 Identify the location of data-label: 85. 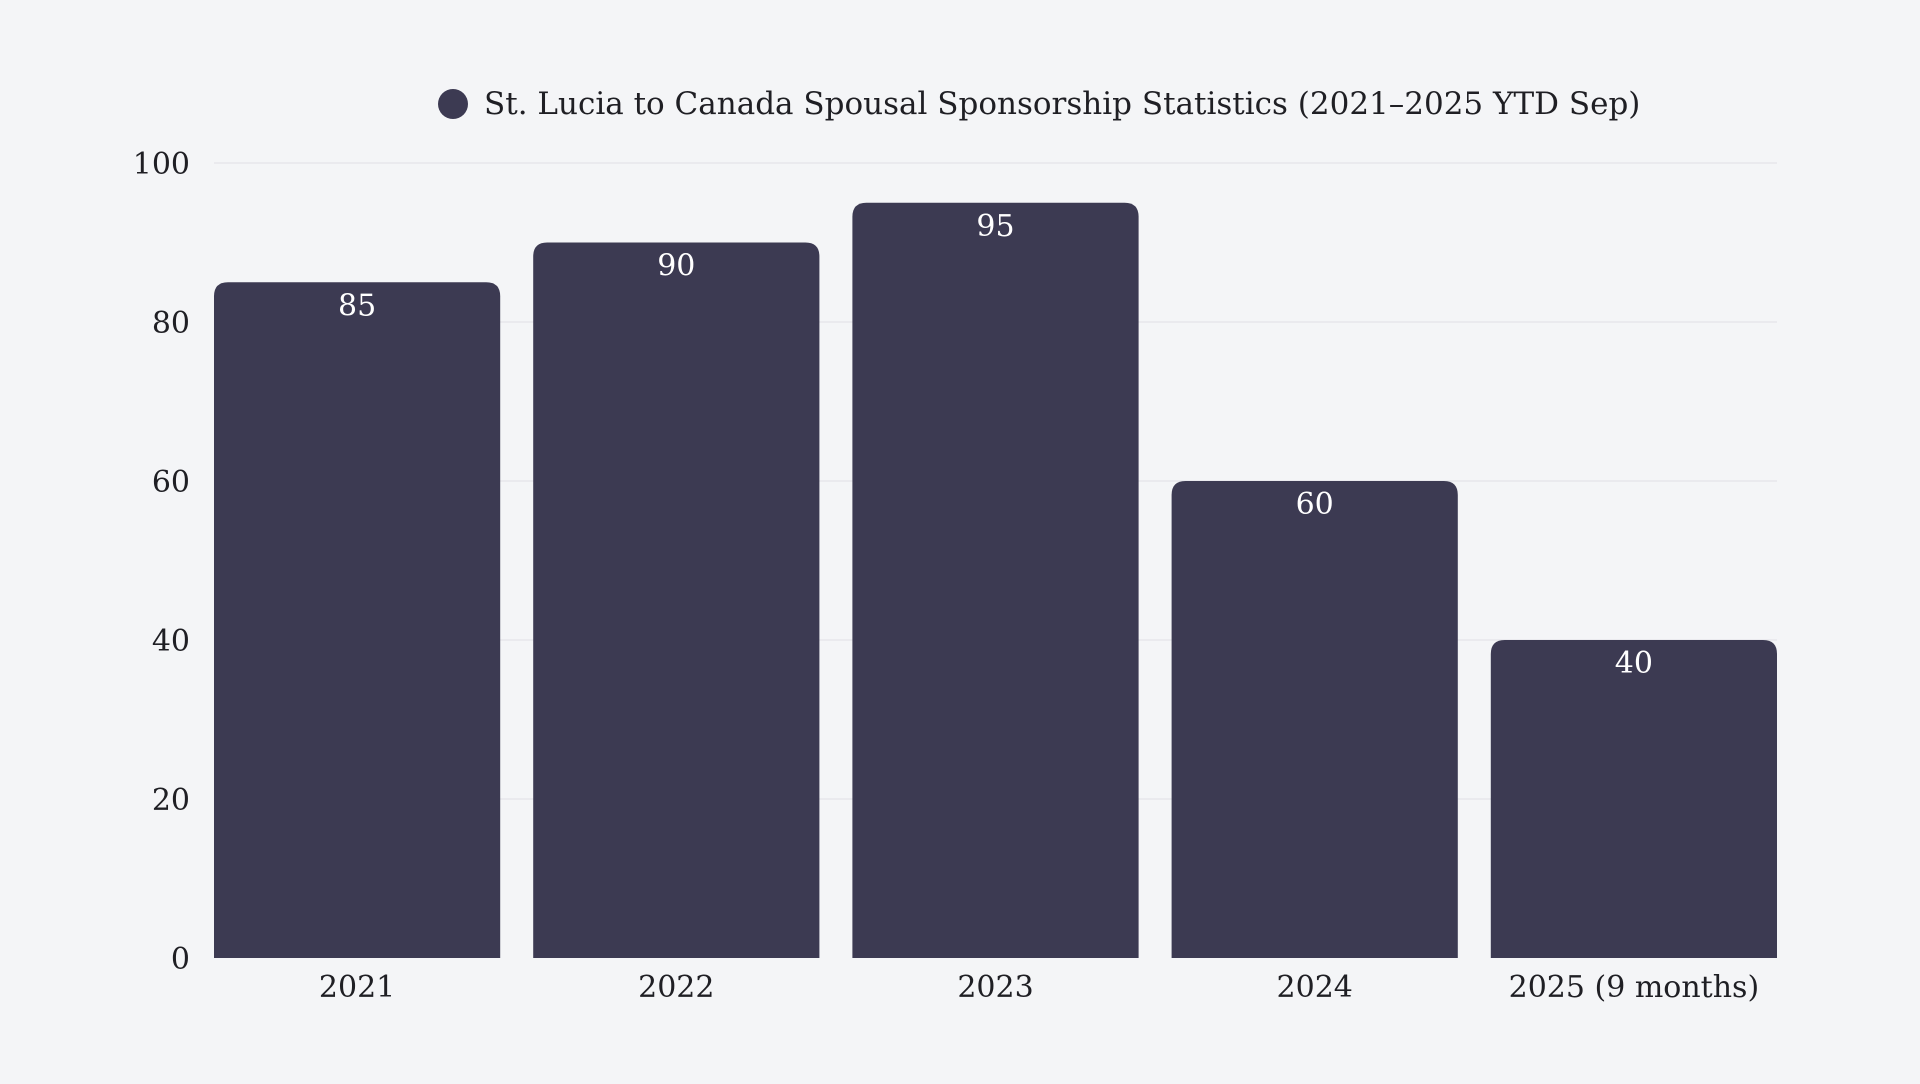
(357, 305).